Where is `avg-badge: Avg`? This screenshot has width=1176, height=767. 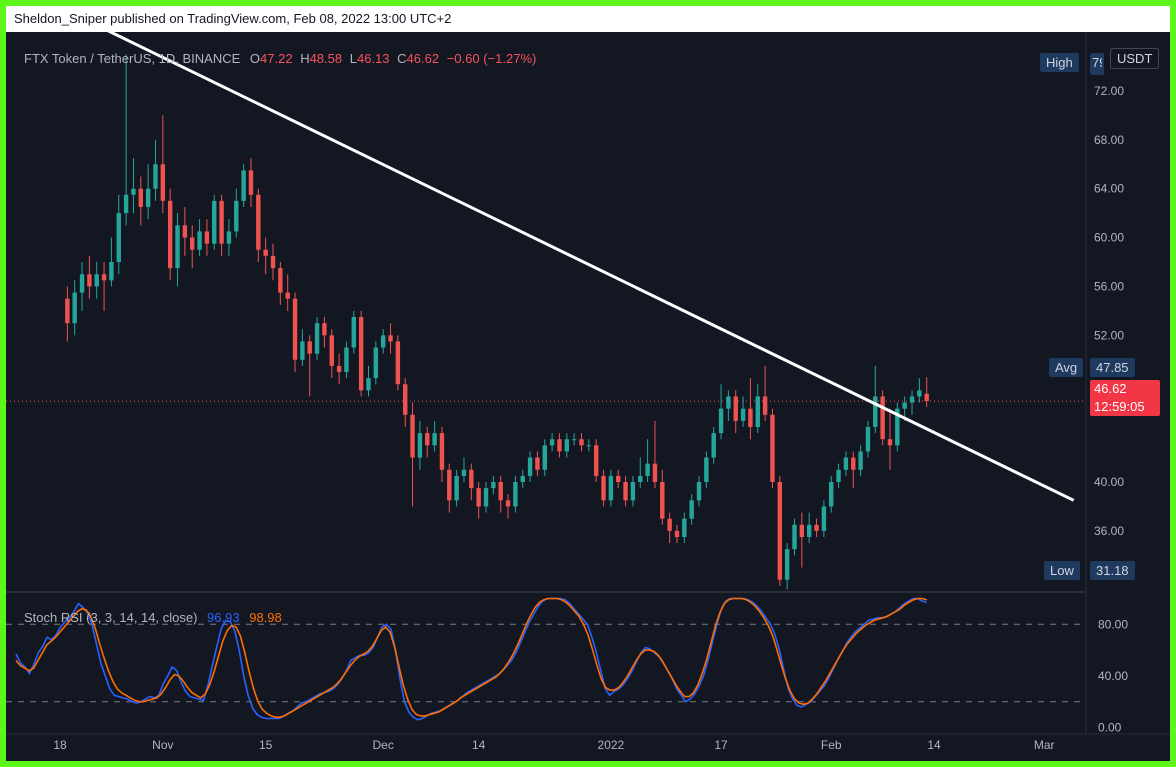 avg-badge: Avg is located at coordinates (1066, 367).